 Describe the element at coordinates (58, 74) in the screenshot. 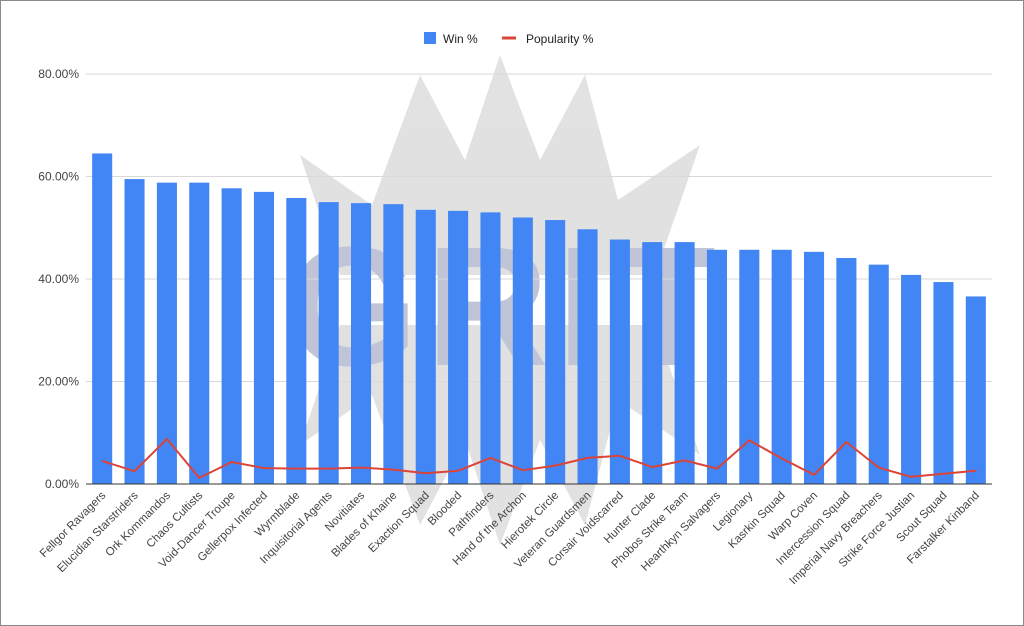

I see `y-tick-label: 80.00%` at that location.